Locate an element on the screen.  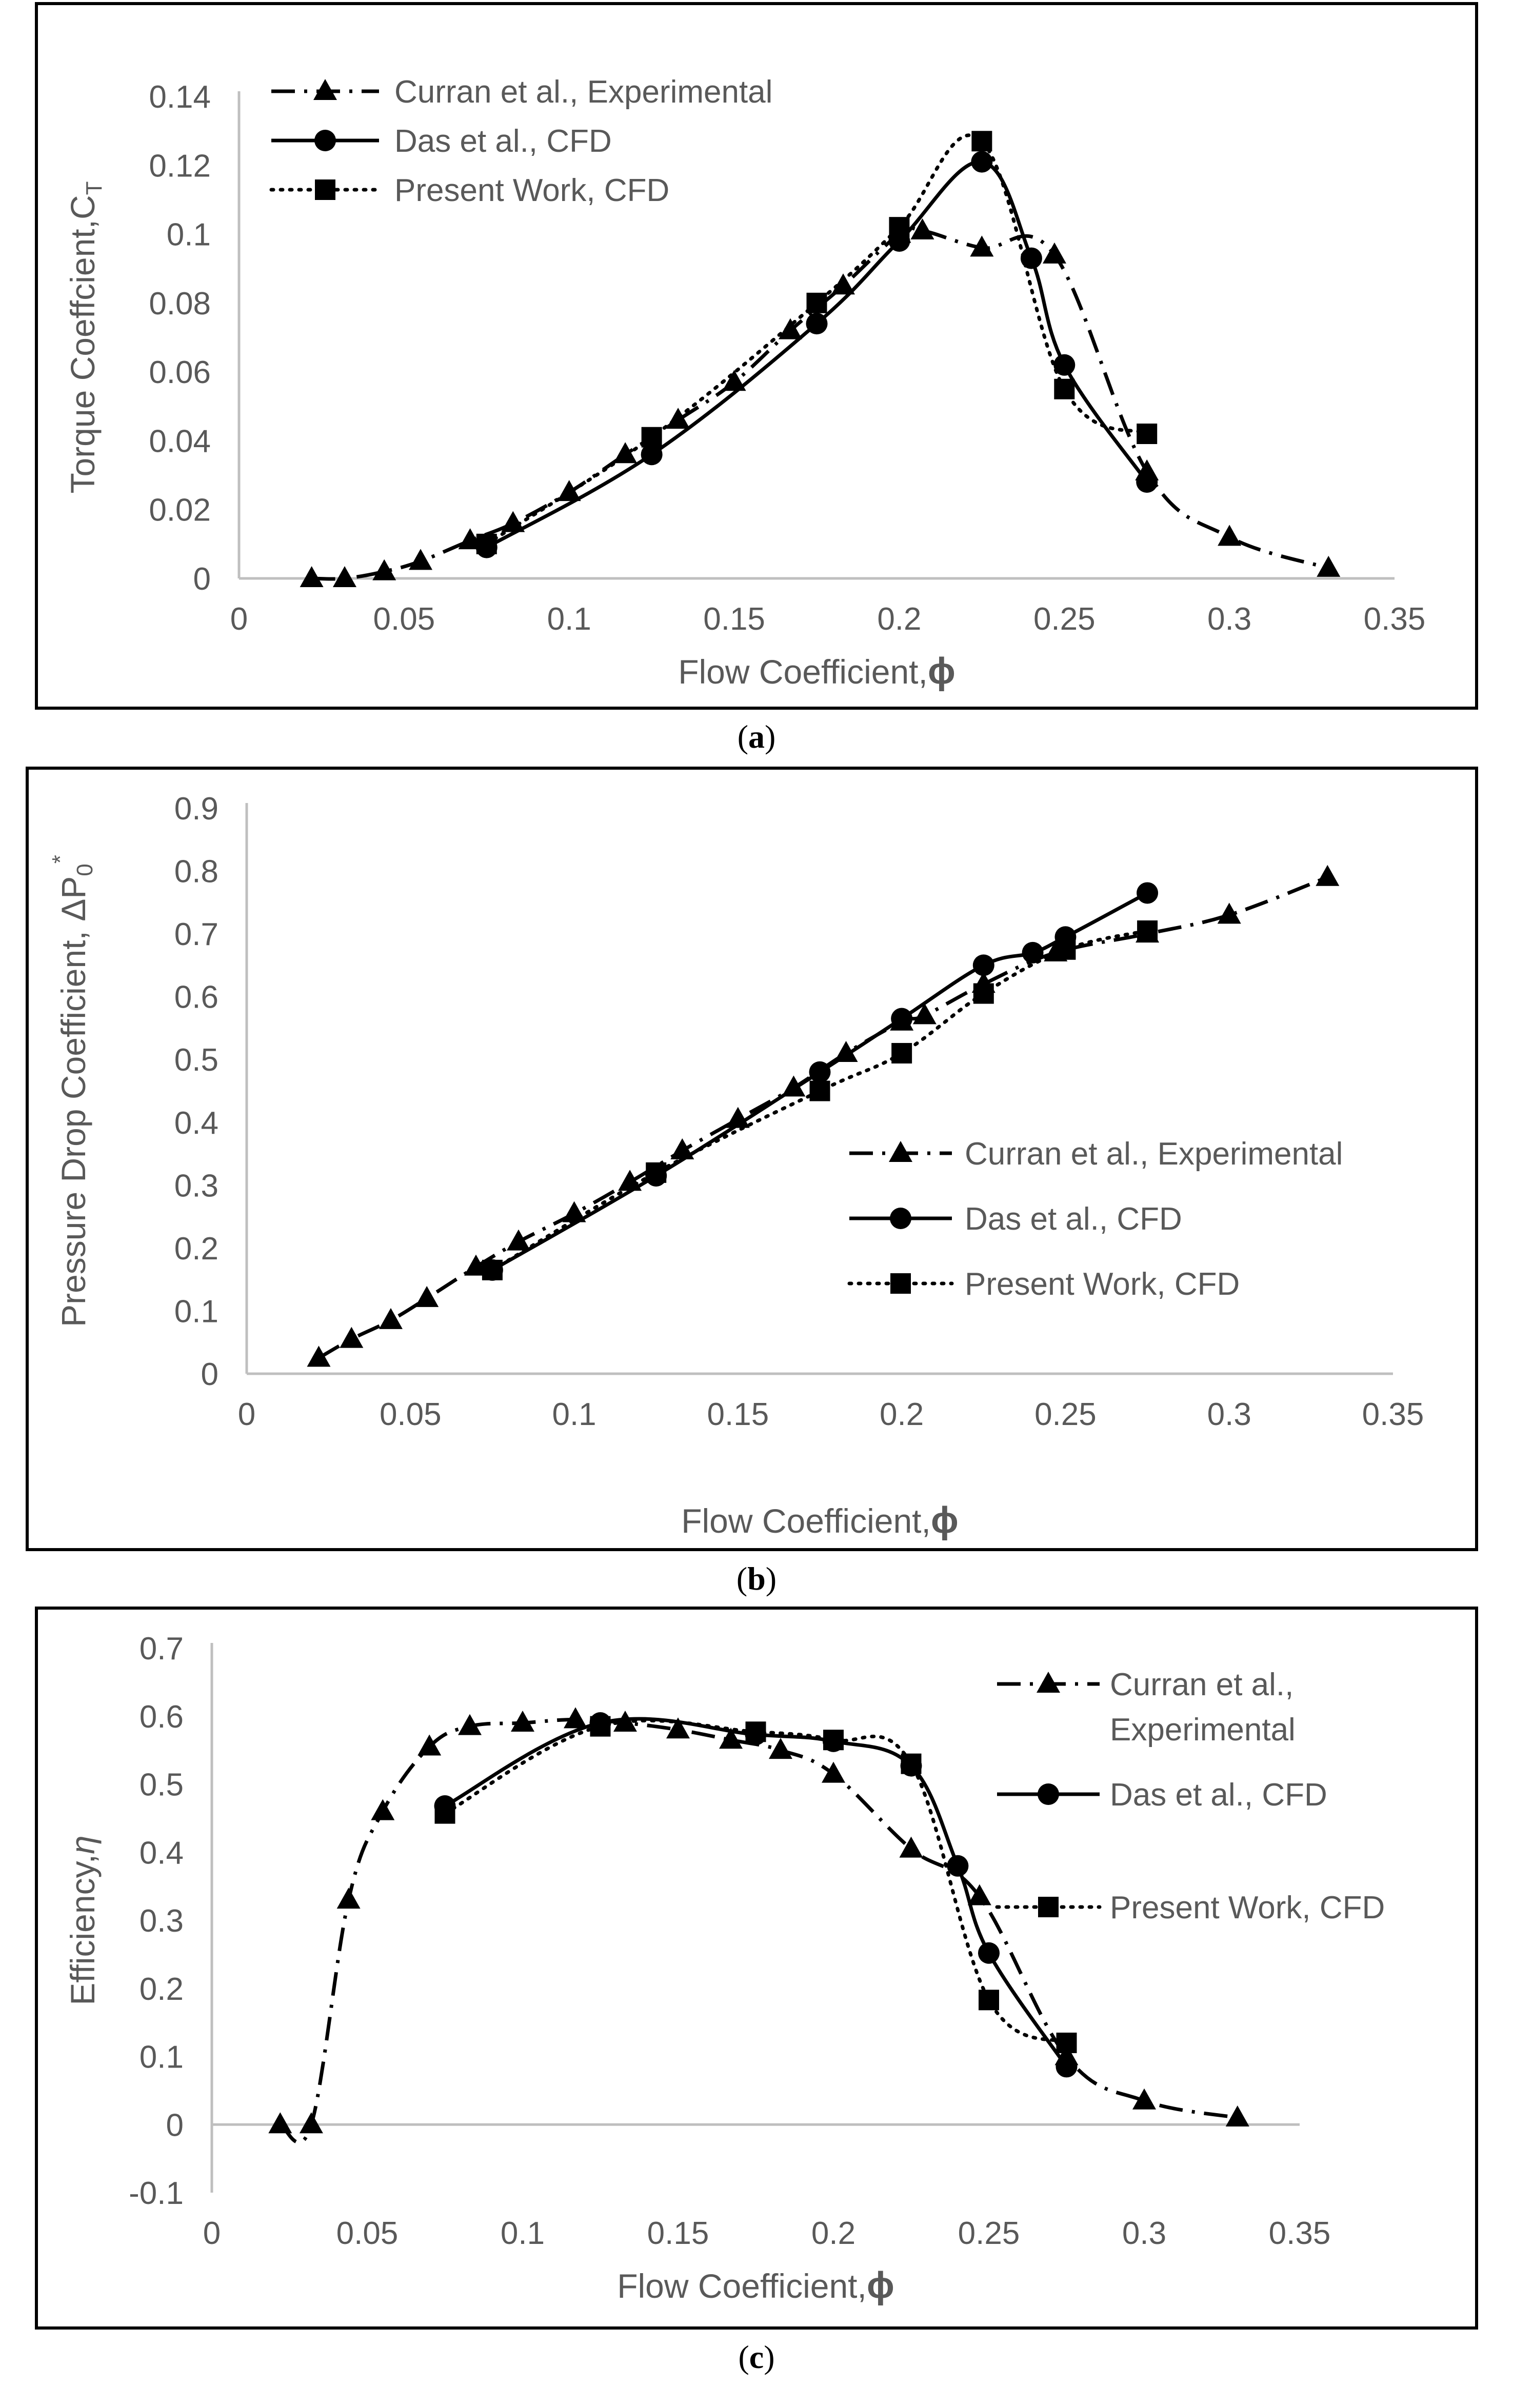
legend-label-line2: Experimental is located at coordinates (1203, 1730).